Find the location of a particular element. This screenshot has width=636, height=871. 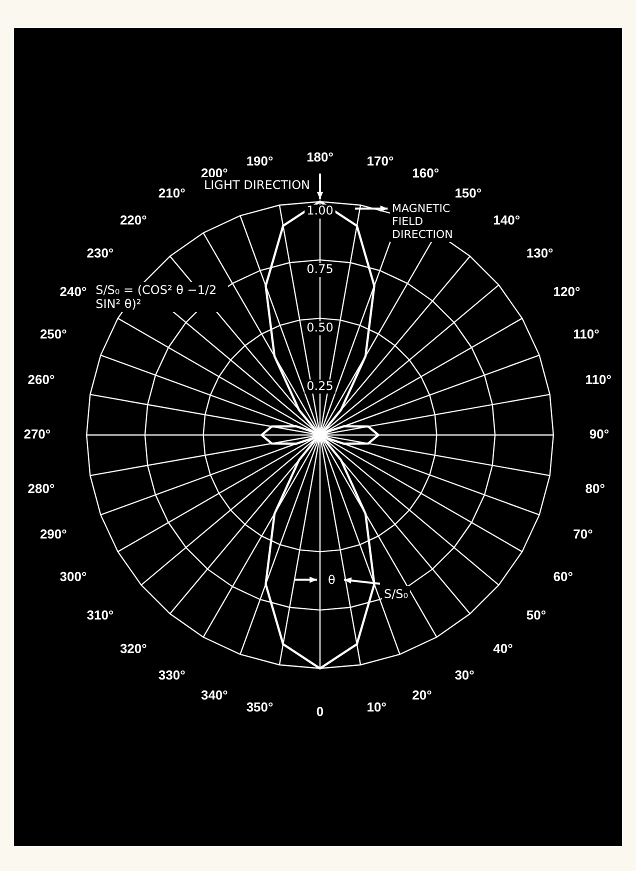

spoke-label: 330° is located at coordinates (172, 675).